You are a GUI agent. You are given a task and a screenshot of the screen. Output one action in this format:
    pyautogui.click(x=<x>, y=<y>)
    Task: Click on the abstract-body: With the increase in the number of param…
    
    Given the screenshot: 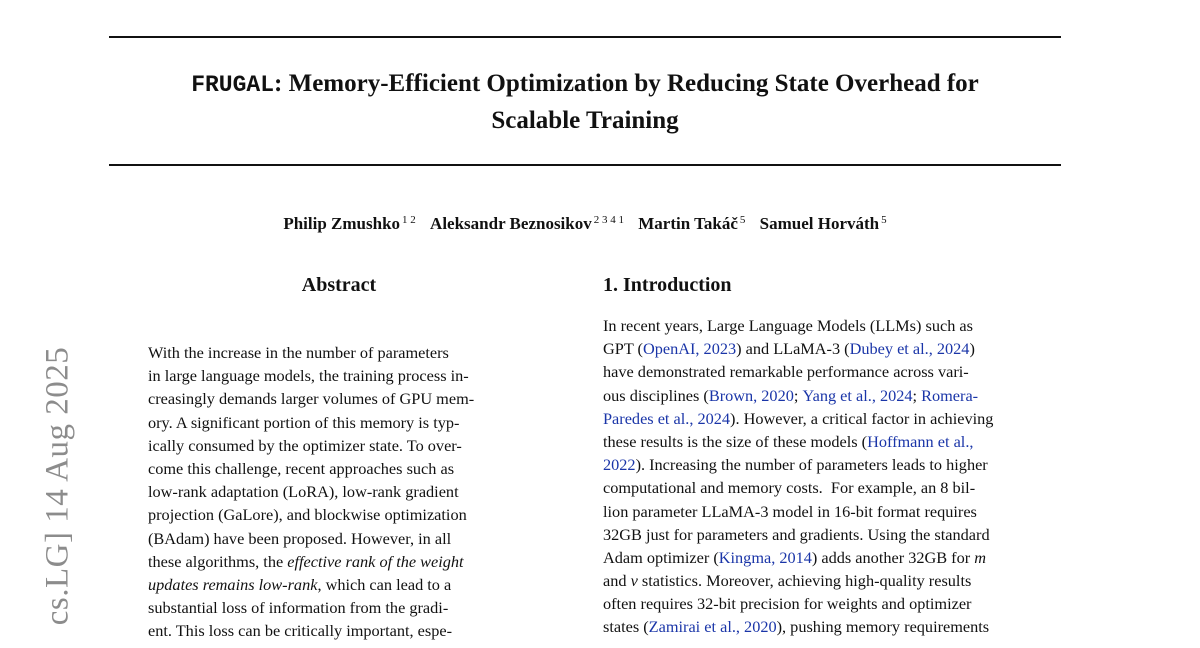 What is the action you would take?
    pyautogui.click(x=339, y=491)
    